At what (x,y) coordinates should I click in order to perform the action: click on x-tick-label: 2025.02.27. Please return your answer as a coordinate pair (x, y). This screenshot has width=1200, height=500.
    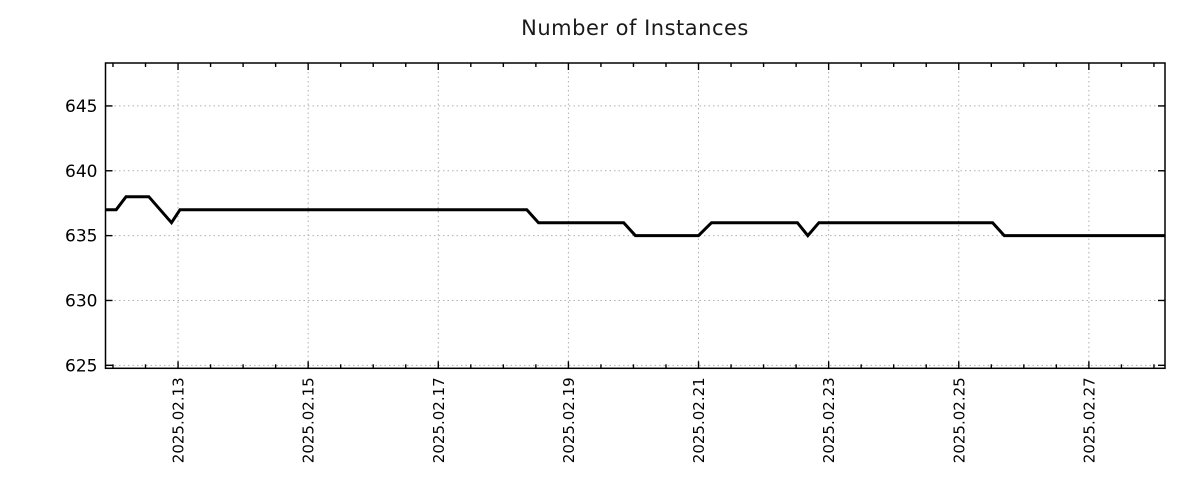
    Looking at the image, I should click on (1089, 420).